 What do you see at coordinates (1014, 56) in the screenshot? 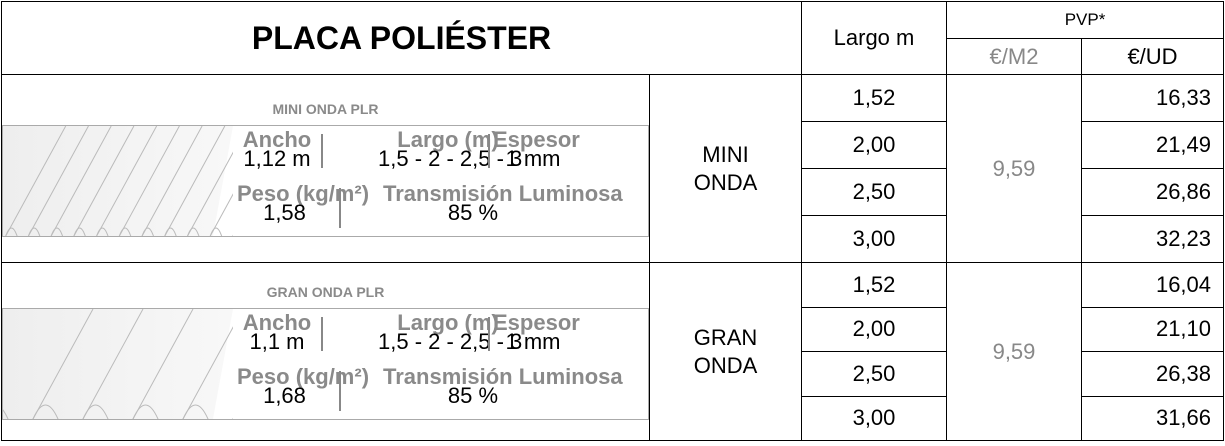
I see `m2-header: €/M2` at bounding box center [1014, 56].